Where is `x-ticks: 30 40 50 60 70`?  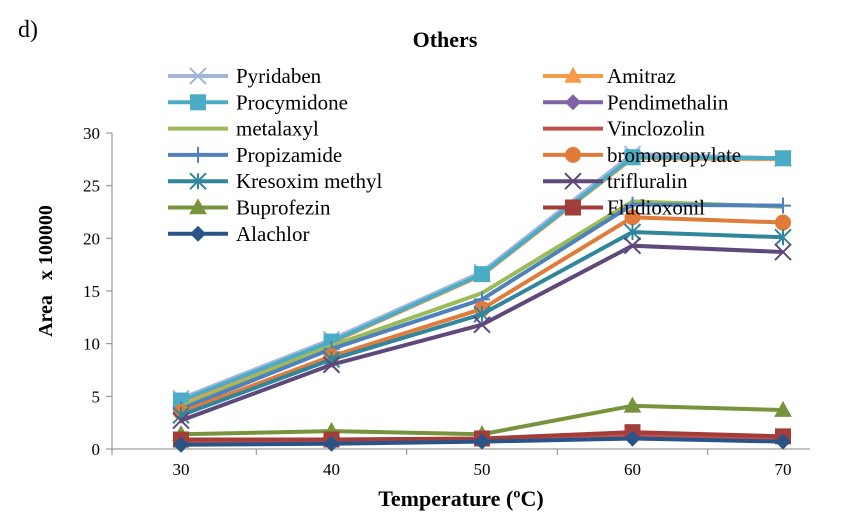
x-ticks: 30 40 50 60 70 is located at coordinates (451, 464).